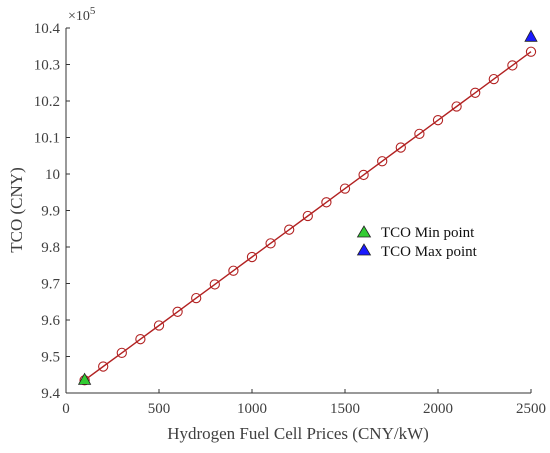  Describe the element at coordinates (364, 249) in the screenshot. I see `legend-max-marker-icon` at that location.